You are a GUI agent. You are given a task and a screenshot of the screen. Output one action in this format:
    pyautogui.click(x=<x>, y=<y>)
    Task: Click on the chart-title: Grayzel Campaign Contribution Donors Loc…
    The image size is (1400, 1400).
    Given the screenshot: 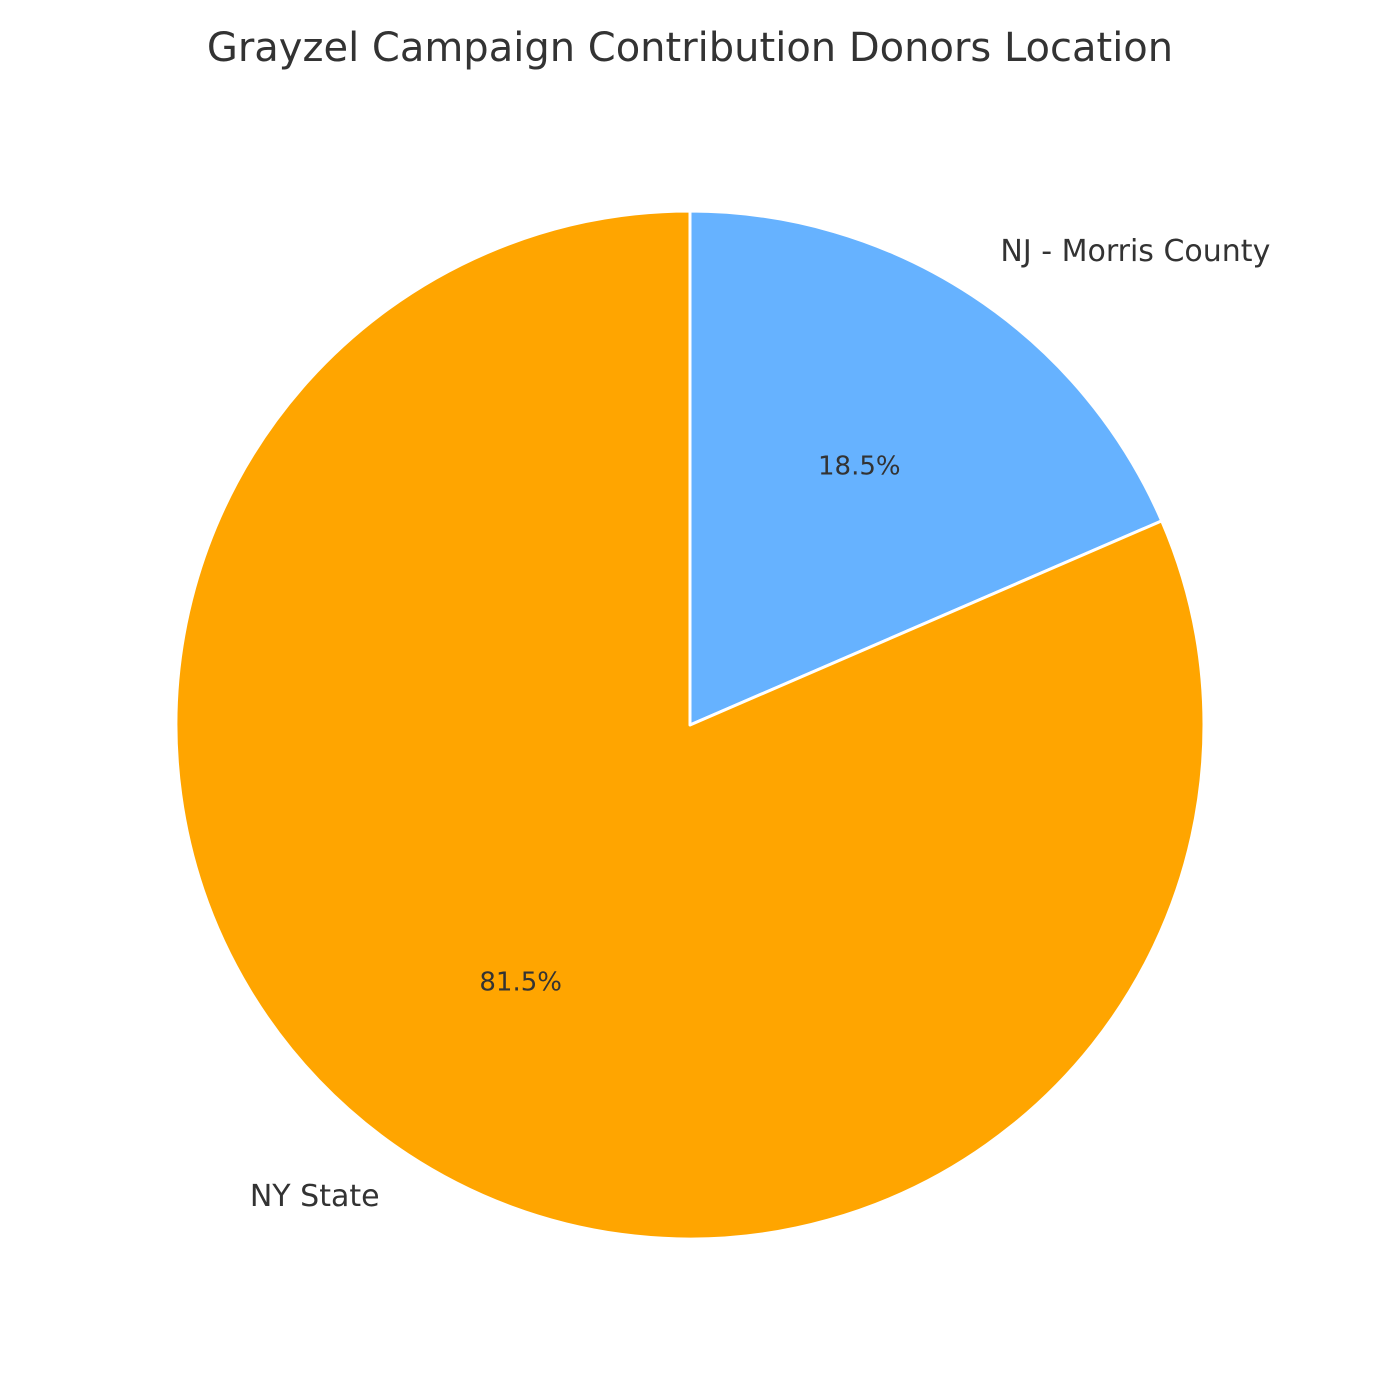 What is the action you would take?
    pyautogui.click(x=690, y=48)
    